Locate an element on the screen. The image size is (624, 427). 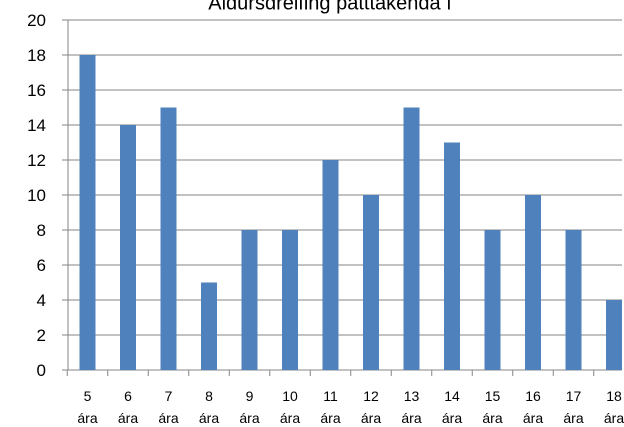
x-tick-label: 9 ára is located at coordinates (249, 407).